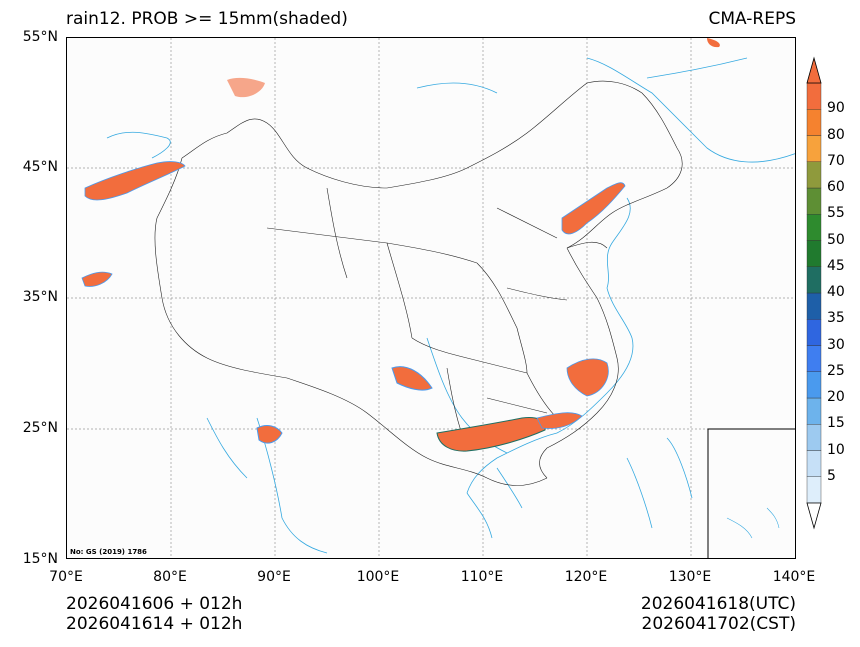 This screenshot has height=647, width=860. What do you see at coordinates (836, 187) in the screenshot?
I see `colorbar-tick-label: 60` at bounding box center [836, 187].